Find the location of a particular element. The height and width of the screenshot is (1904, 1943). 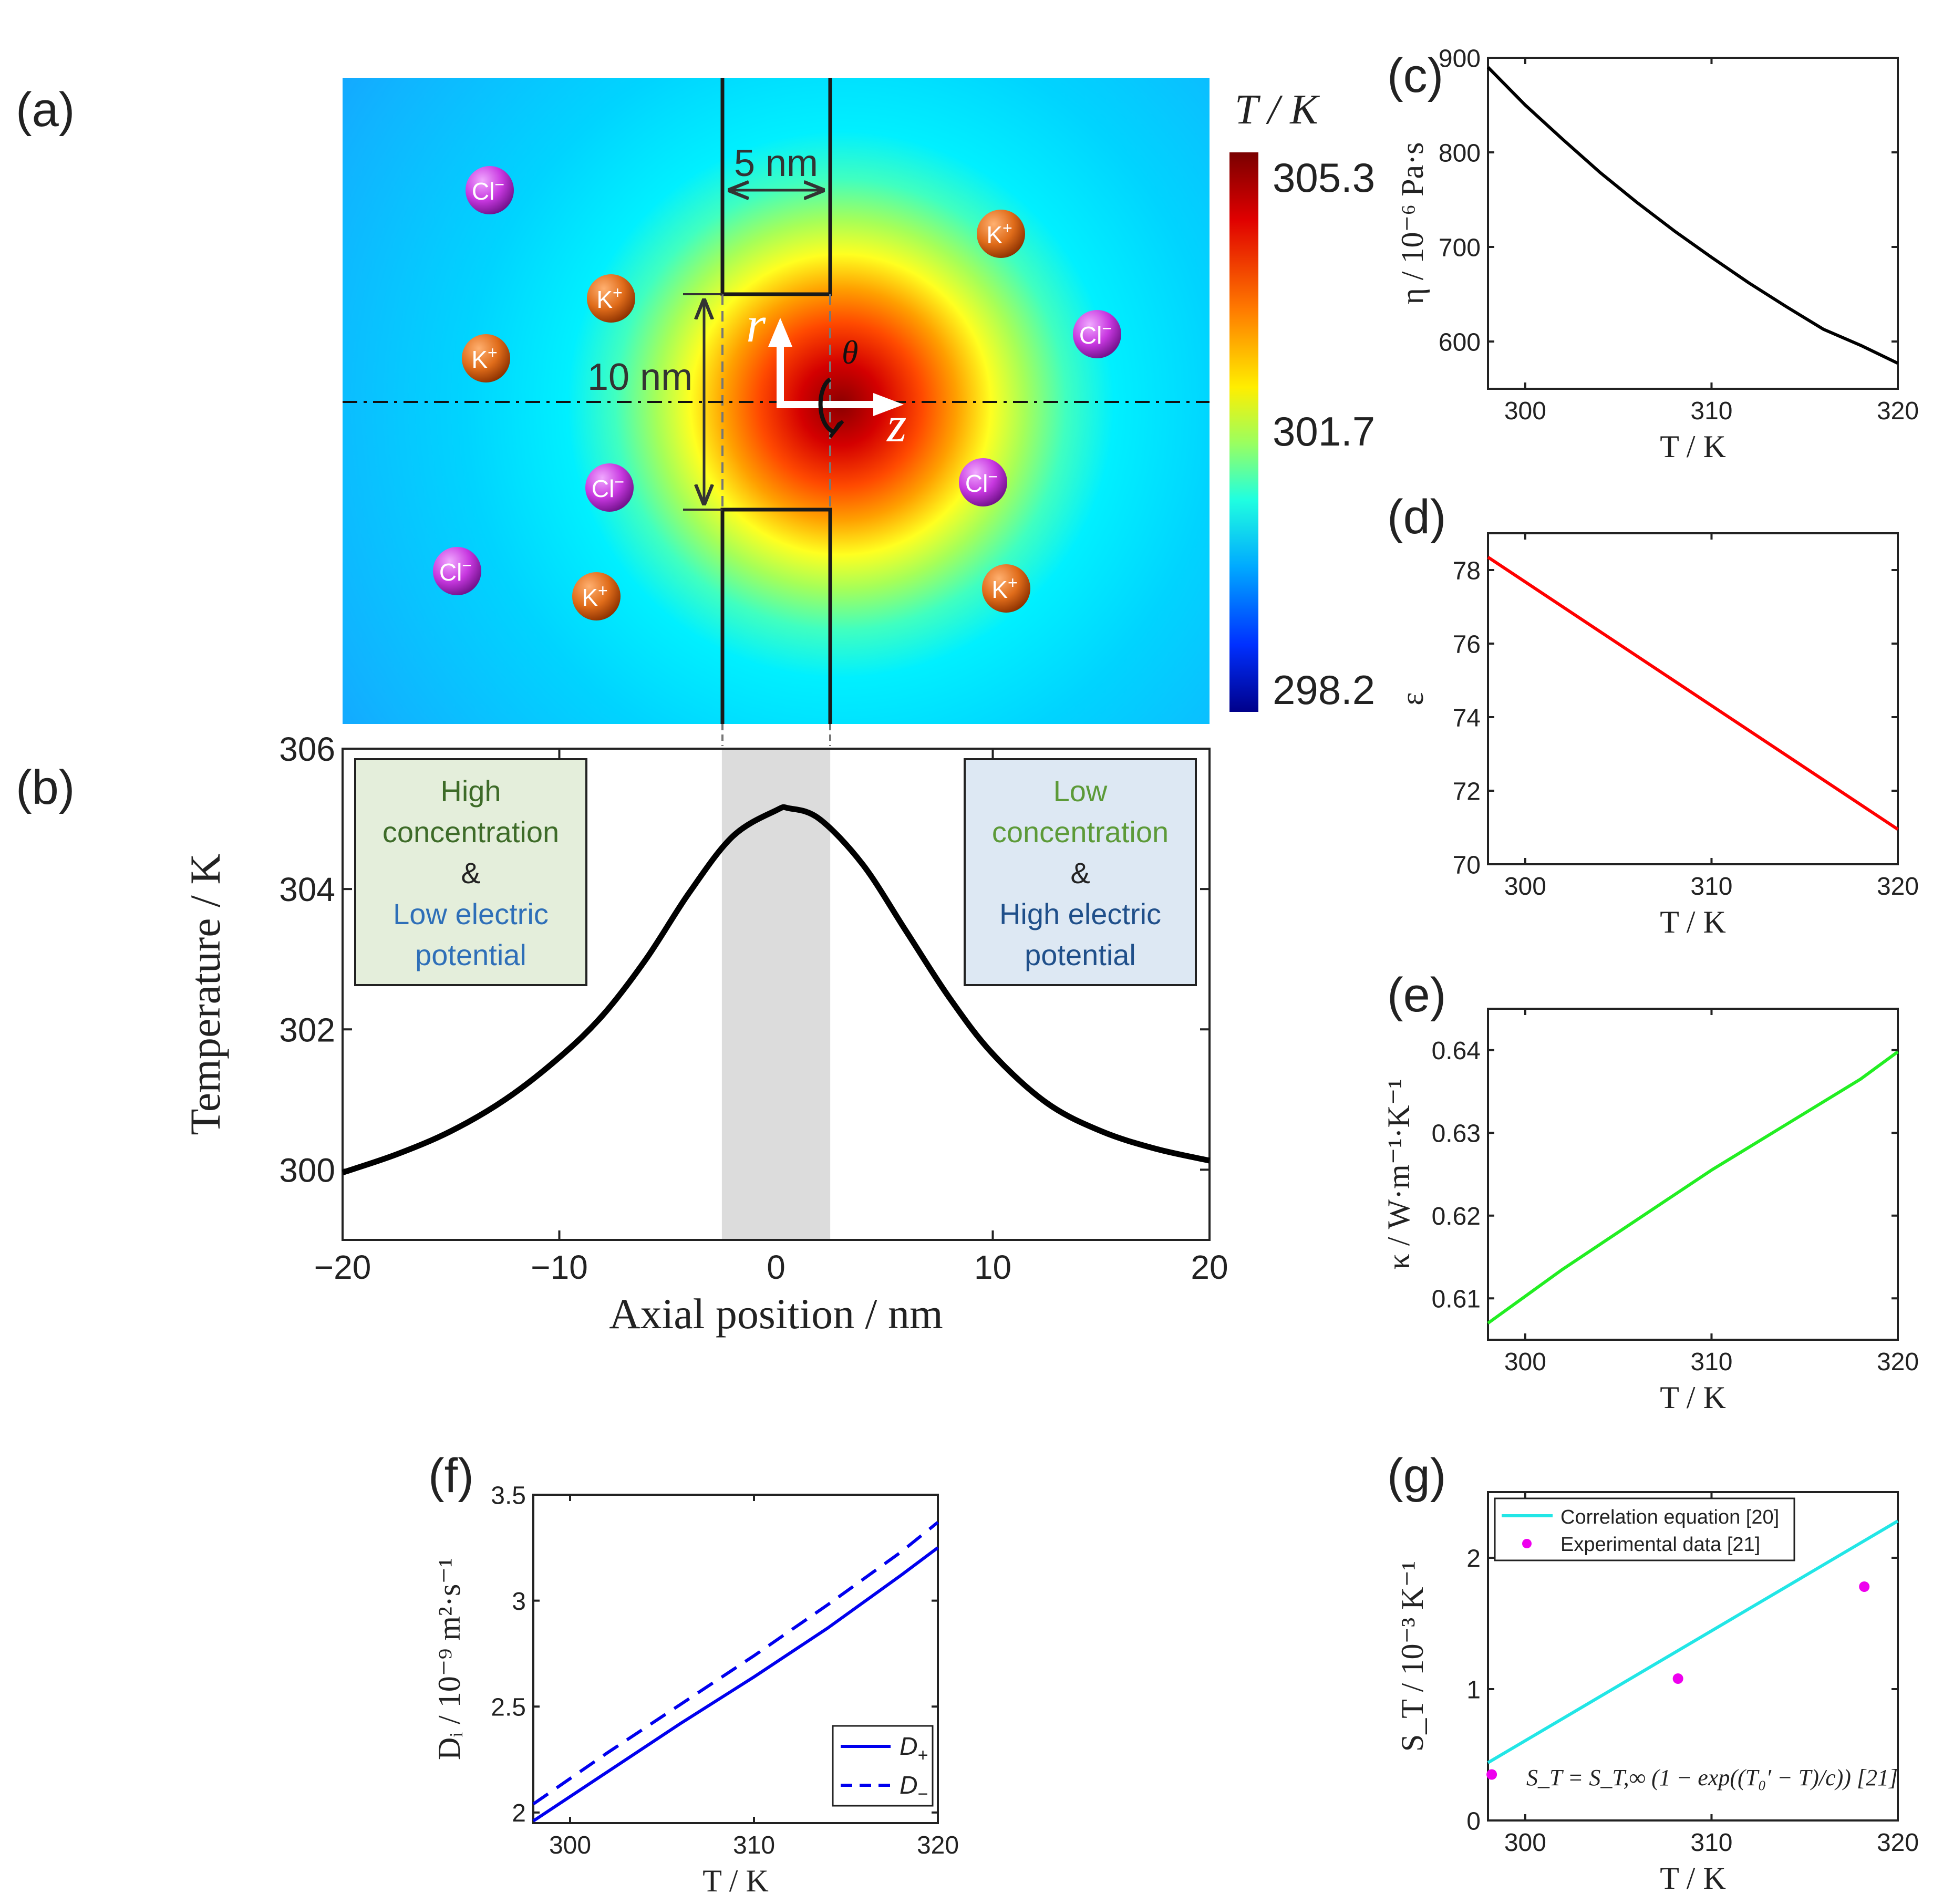

y-tick-label: 0.61 is located at coordinates (1456, 1299).